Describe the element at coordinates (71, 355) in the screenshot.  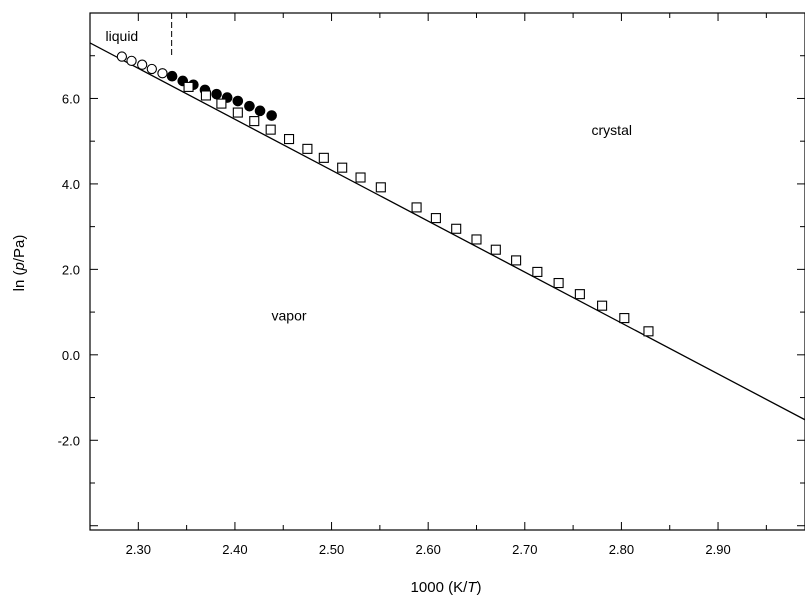
I see `y-tick-label: 0.0` at that location.